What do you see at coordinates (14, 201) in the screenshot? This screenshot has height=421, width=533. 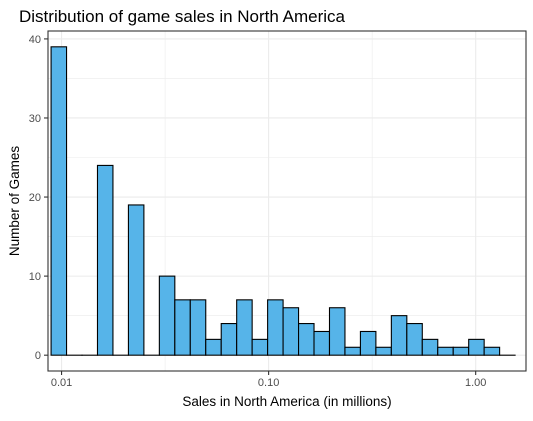 I see `y-axis-label: Number of Games` at bounding box center [14, 201].